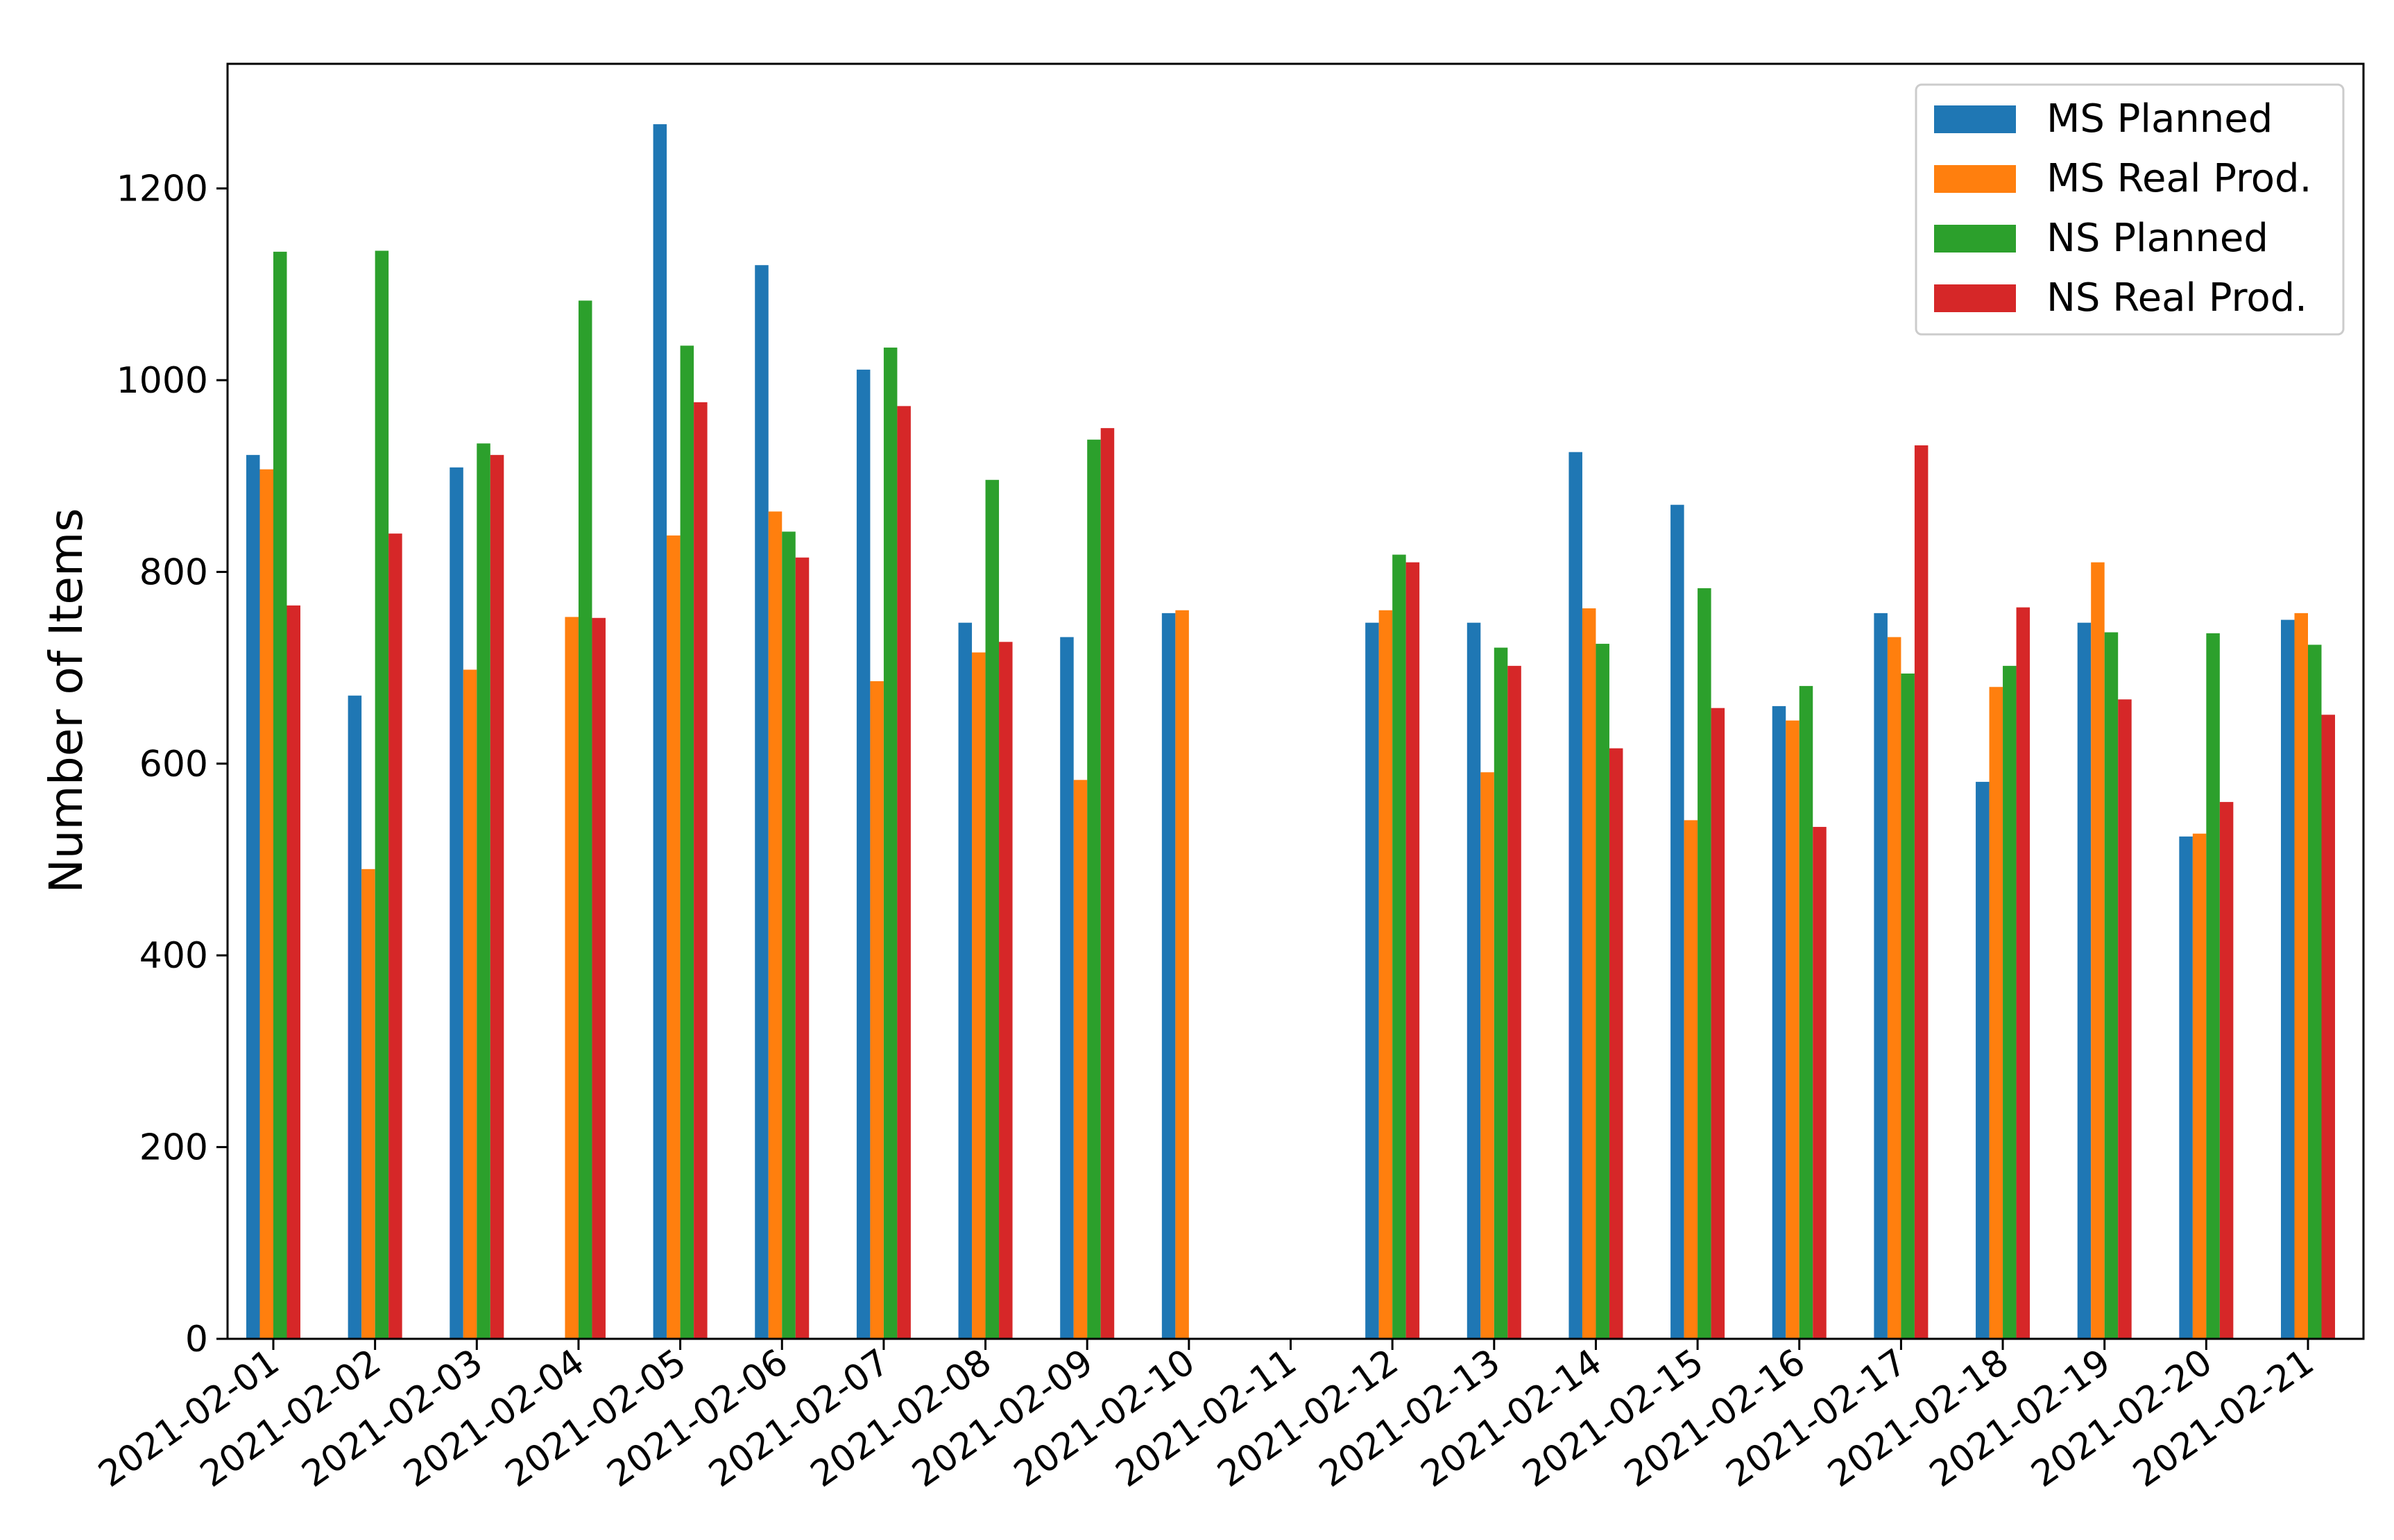 This screenshot has width=2394, height=1540. I want to click on legend-box, so click(2130, 209).